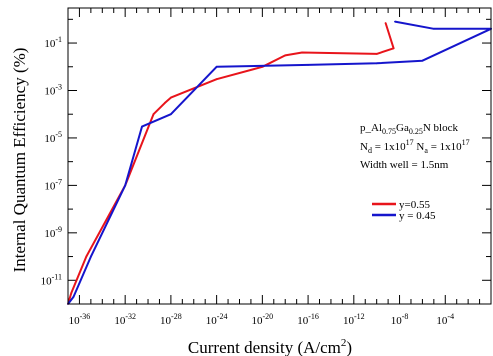  I want to click on x-tick-label: 10⁻²⁰, so click(263, 319).